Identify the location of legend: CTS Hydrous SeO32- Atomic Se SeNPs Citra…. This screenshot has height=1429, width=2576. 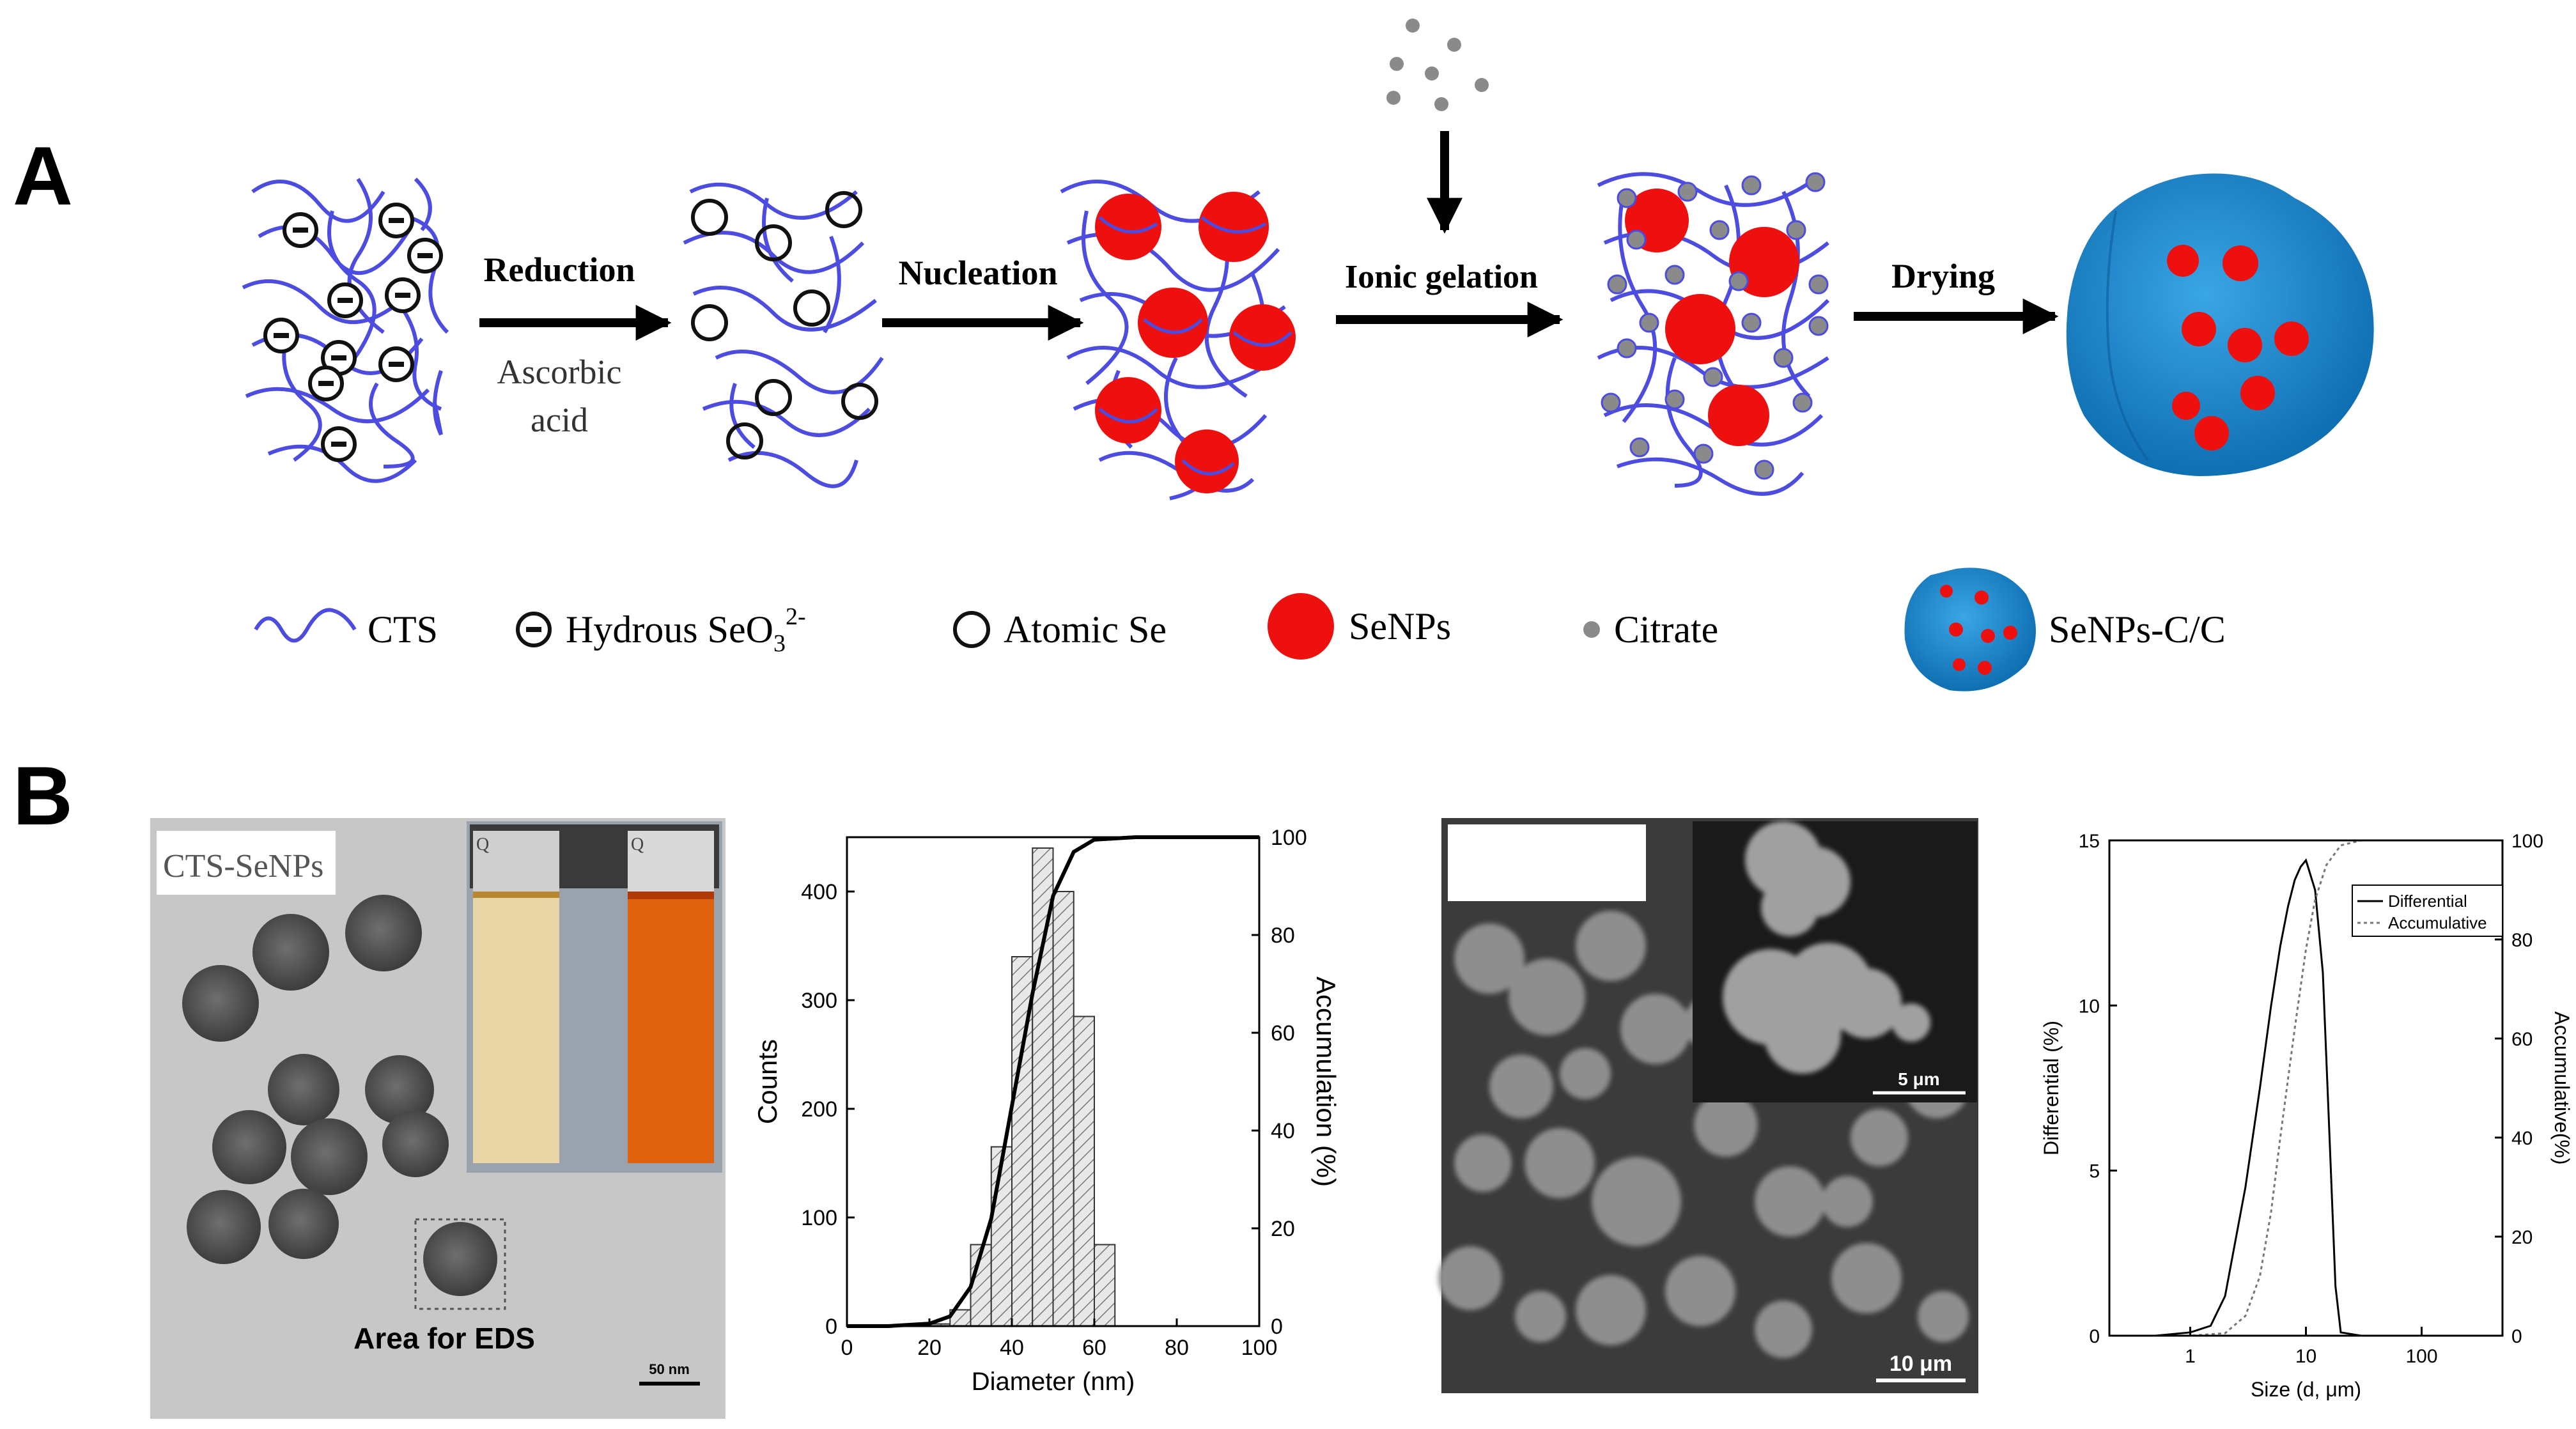
(1240, 629).